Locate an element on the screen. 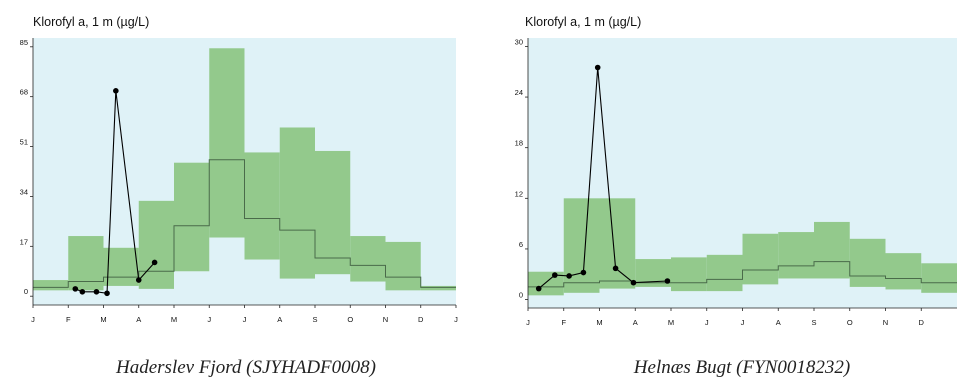  y-tick-label: 68 is located at coordinates (24, 92).